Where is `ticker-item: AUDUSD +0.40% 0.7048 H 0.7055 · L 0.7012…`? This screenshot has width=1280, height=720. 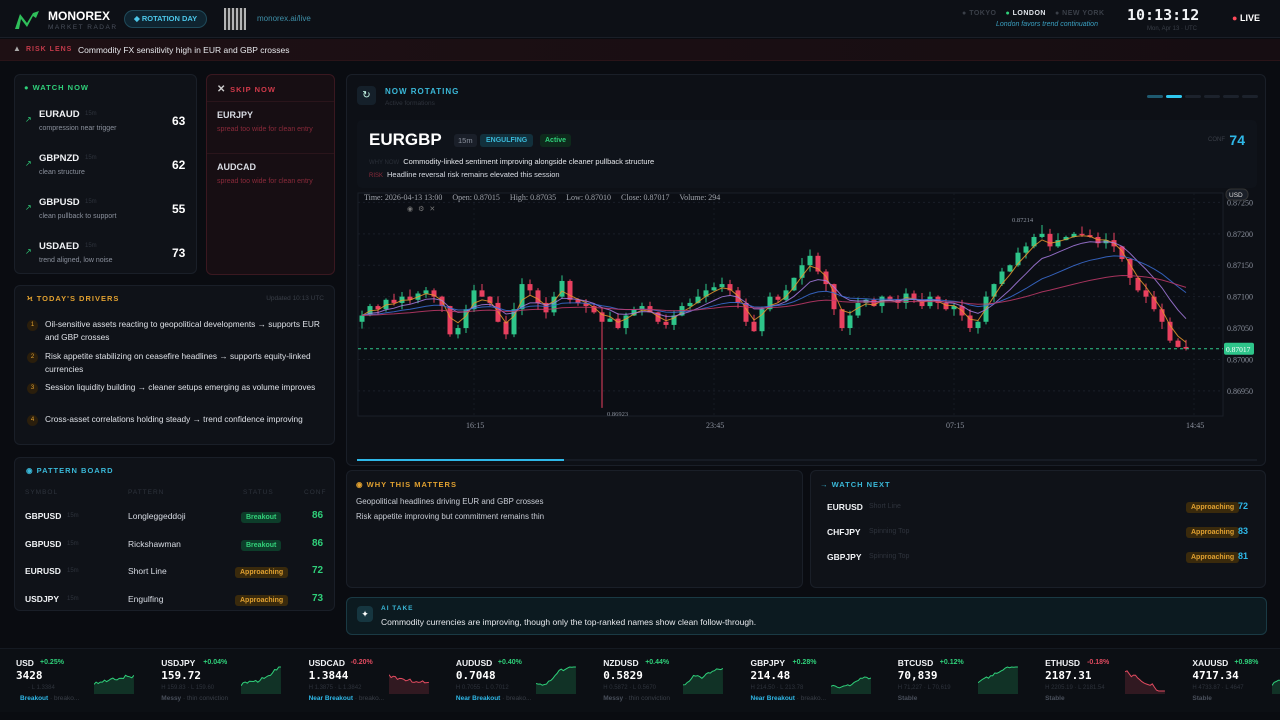 ticker-item: AUDUSD +0.40% 0.7048 H 0.7055 · L 0.7012… is located at coordinates (526, 682).